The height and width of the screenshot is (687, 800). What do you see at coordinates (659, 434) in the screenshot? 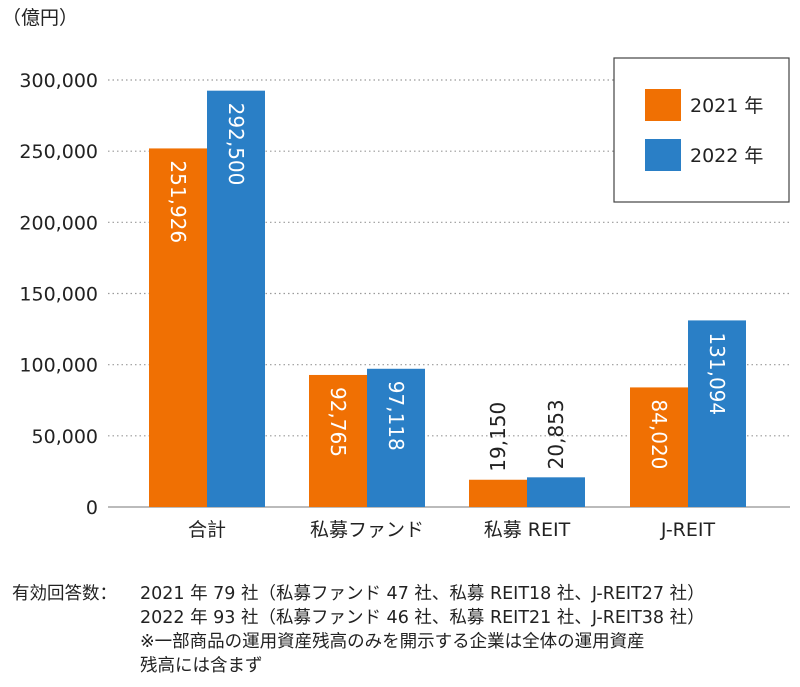
I see `data-label: 84,020` at bounding box center [659, 434].